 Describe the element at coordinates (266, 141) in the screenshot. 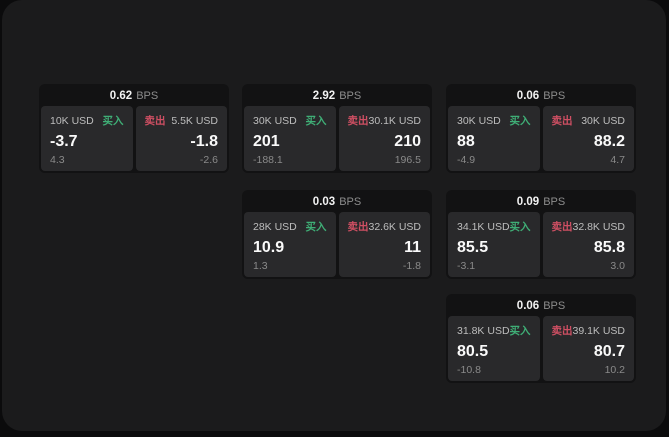

I see `buy-price: 201` at that location.